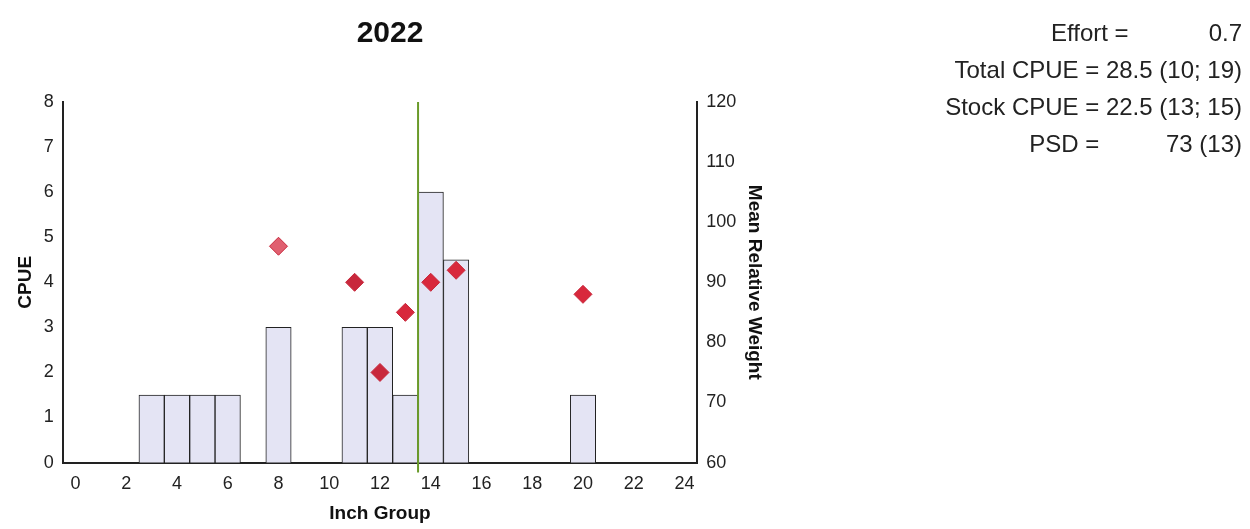  Describe the element at coordinates (633, 483) in the screenshot. I see `x-tick-label: 22` at that location.